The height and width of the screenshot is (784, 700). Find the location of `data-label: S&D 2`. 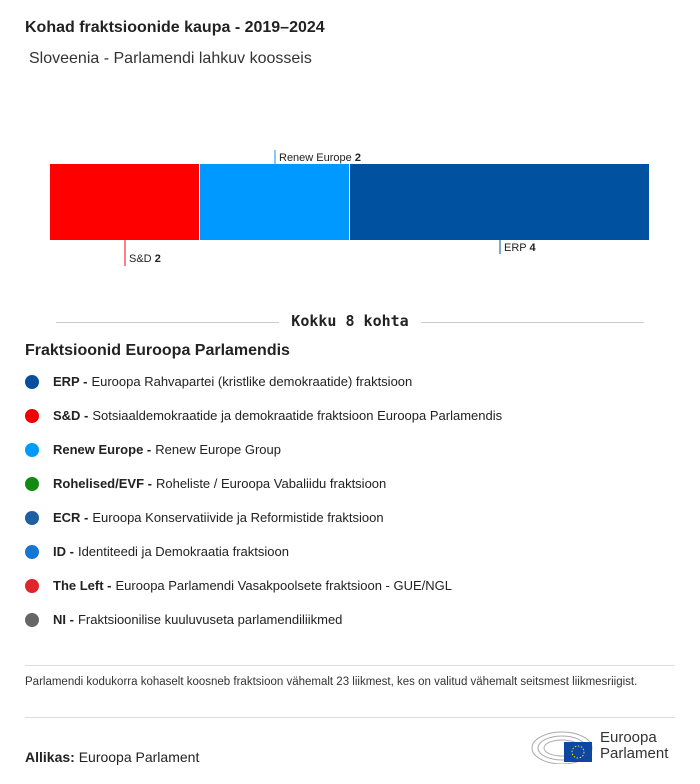

data-label: S&D 2 is located at coordinates (145, 259).